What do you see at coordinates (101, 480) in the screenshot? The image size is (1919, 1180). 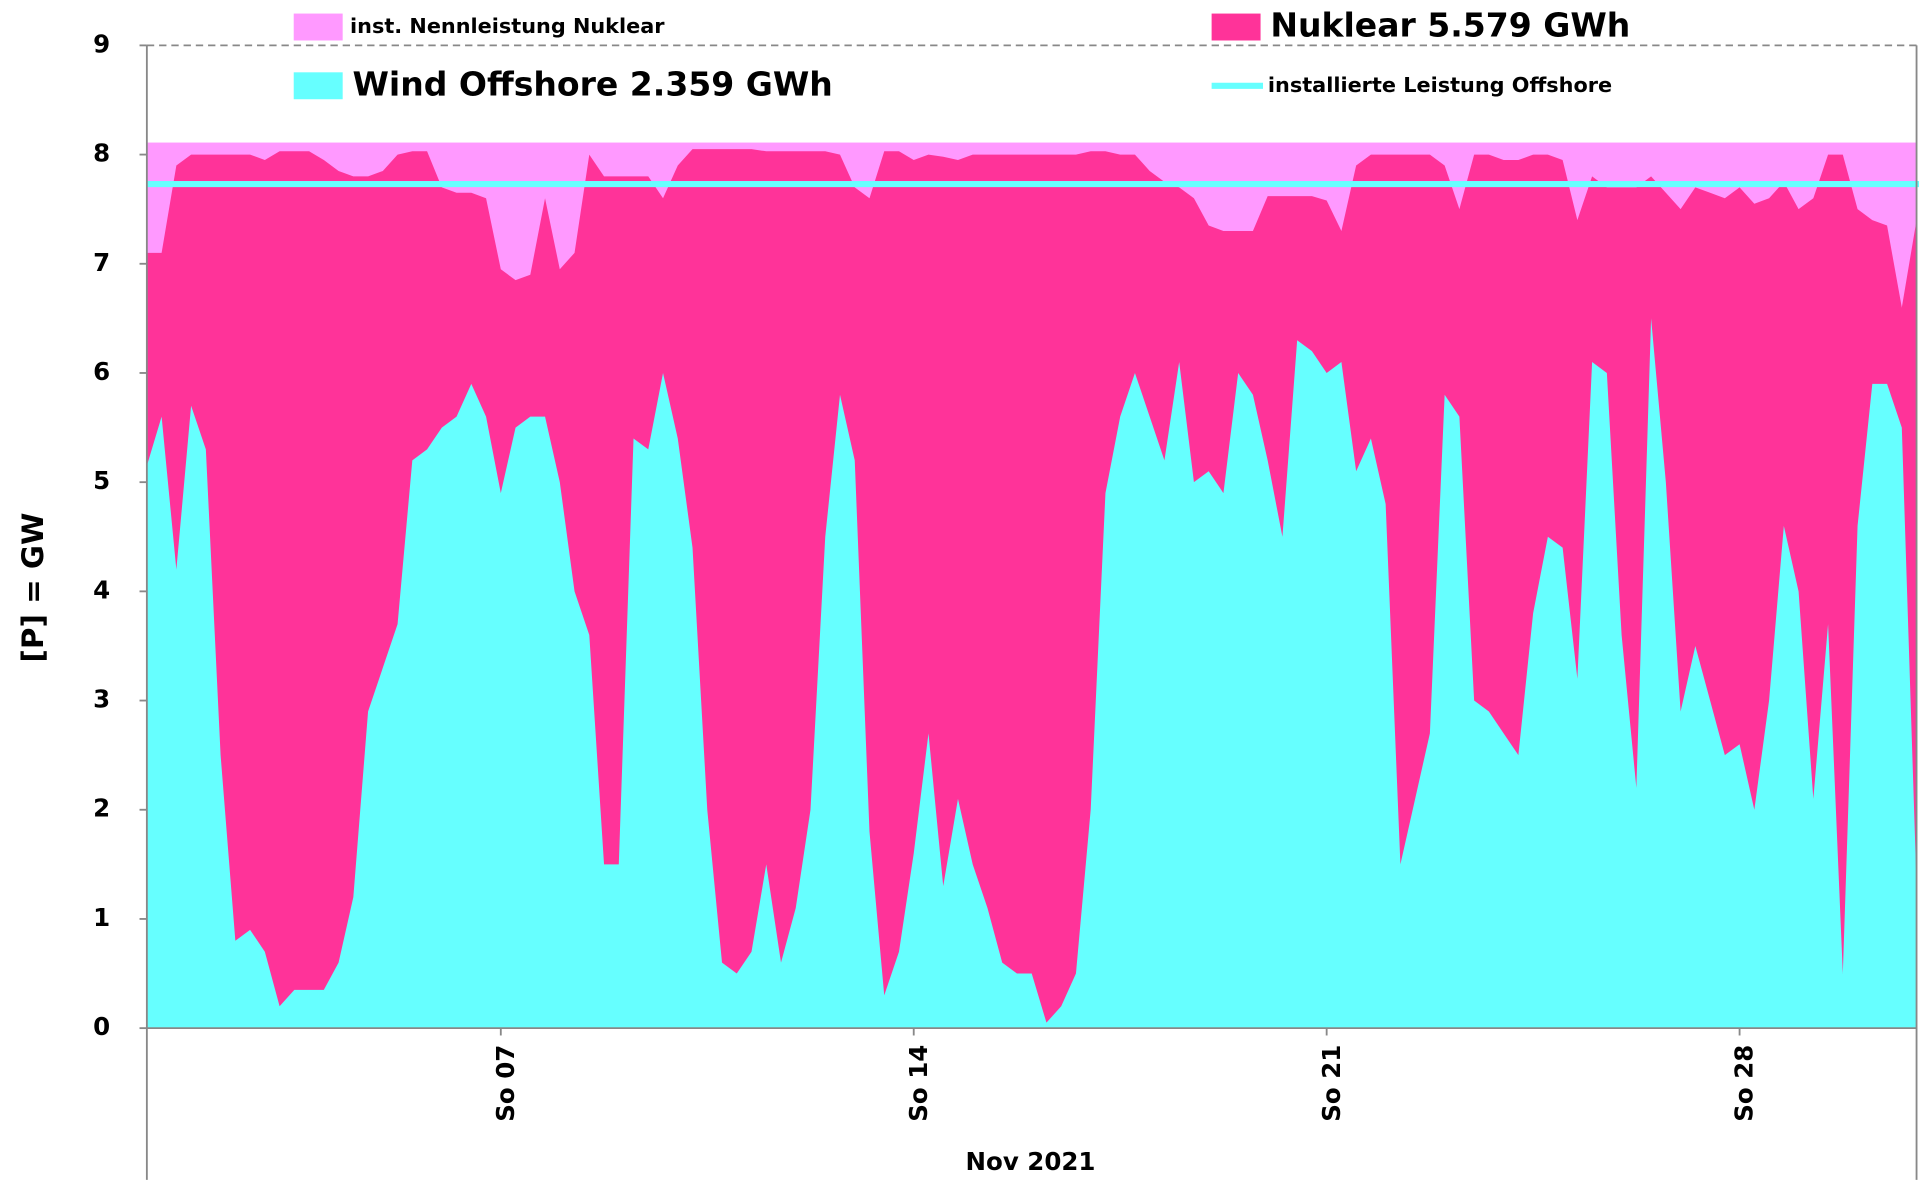 I see `y-tick-label: 5` at bounding box center [101, 480].